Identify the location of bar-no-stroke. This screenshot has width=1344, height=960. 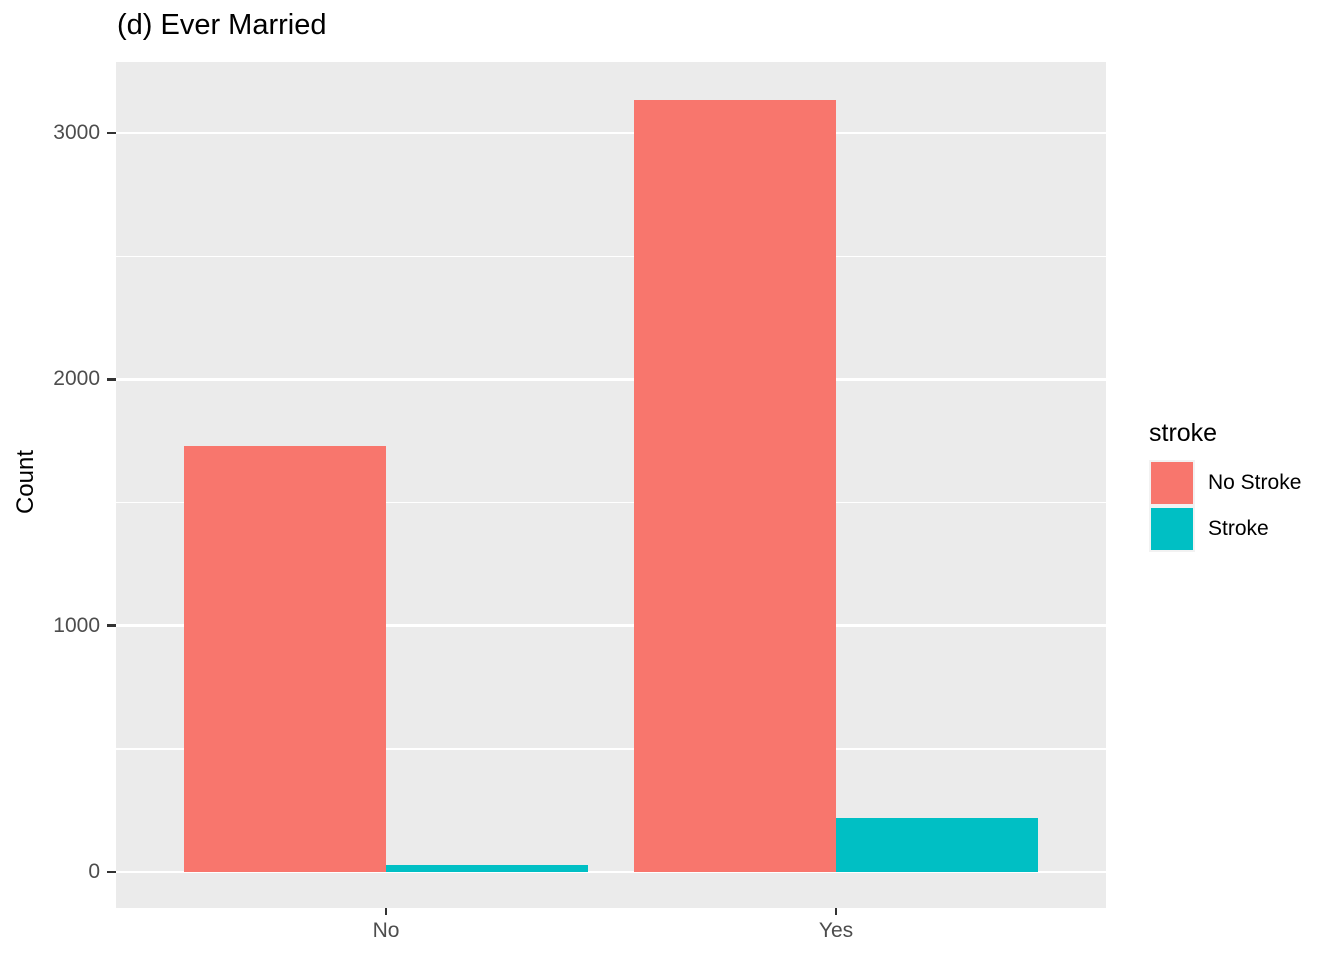
(487, 868).